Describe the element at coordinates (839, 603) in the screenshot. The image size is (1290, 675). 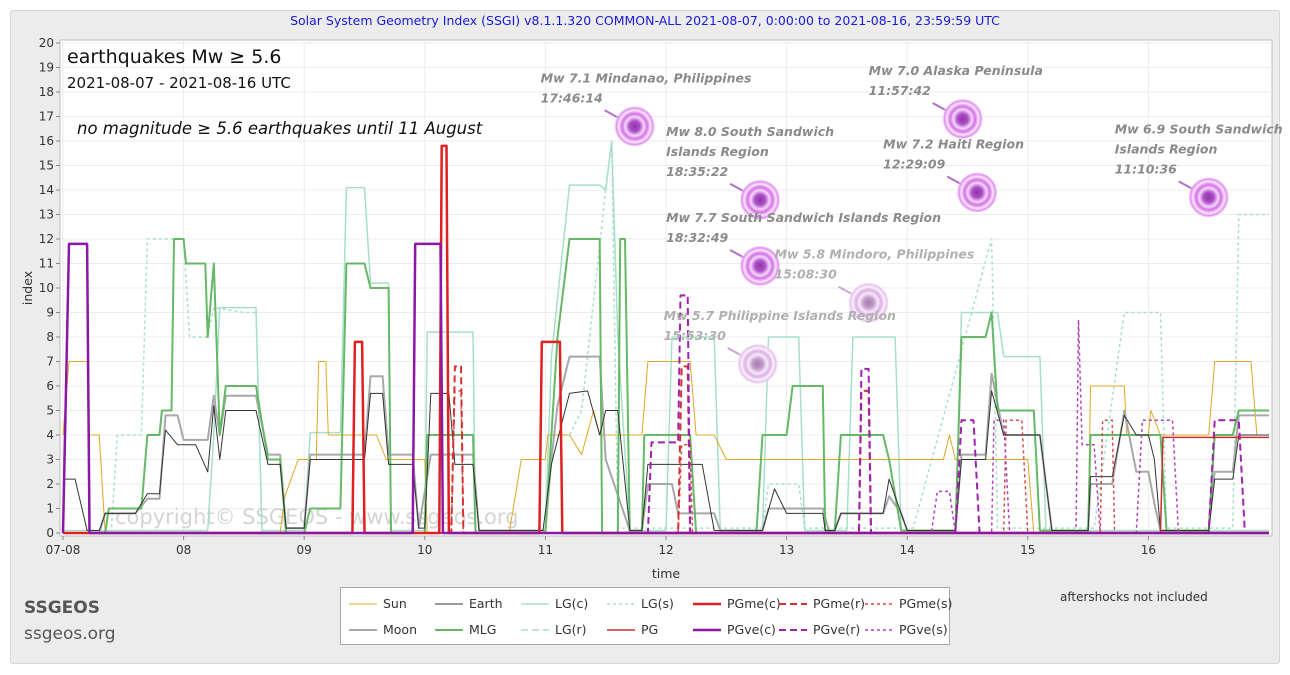
I see `legend-label: PGme(r)` at that location.